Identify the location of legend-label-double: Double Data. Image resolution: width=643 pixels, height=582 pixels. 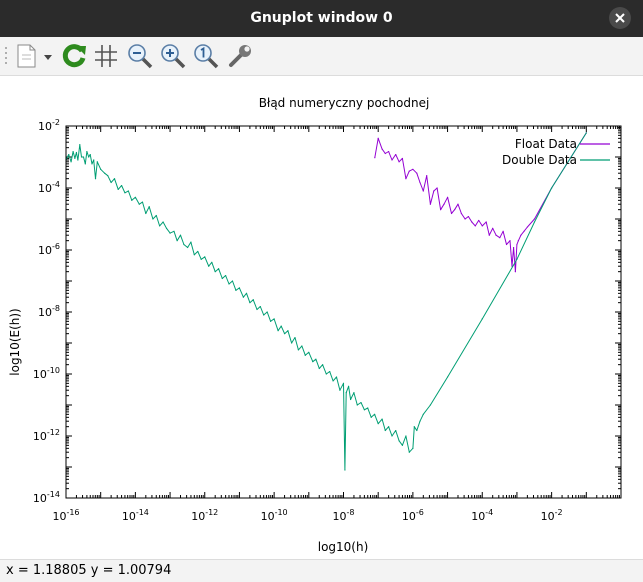
(539, 160).